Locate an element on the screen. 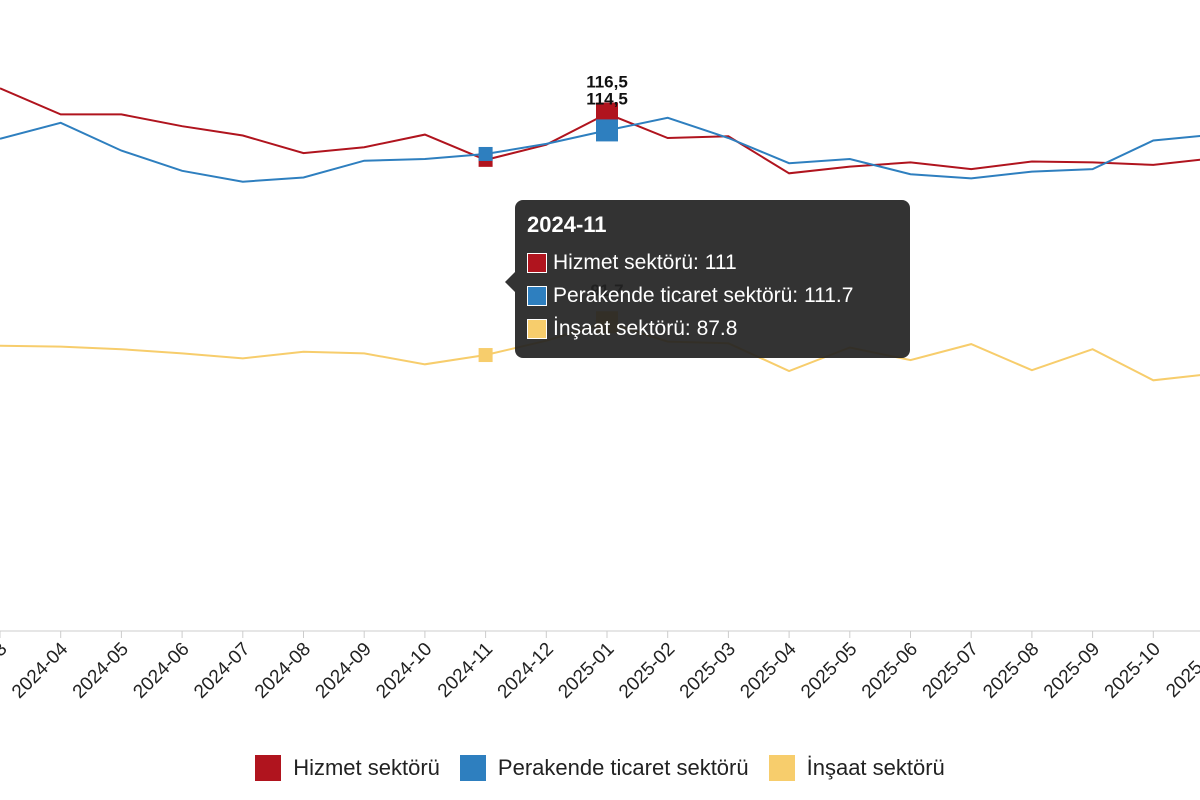 The width and height of the screenshot is (1200, 800). data-label-0: 116,5 is located at coordinates (607, 82).